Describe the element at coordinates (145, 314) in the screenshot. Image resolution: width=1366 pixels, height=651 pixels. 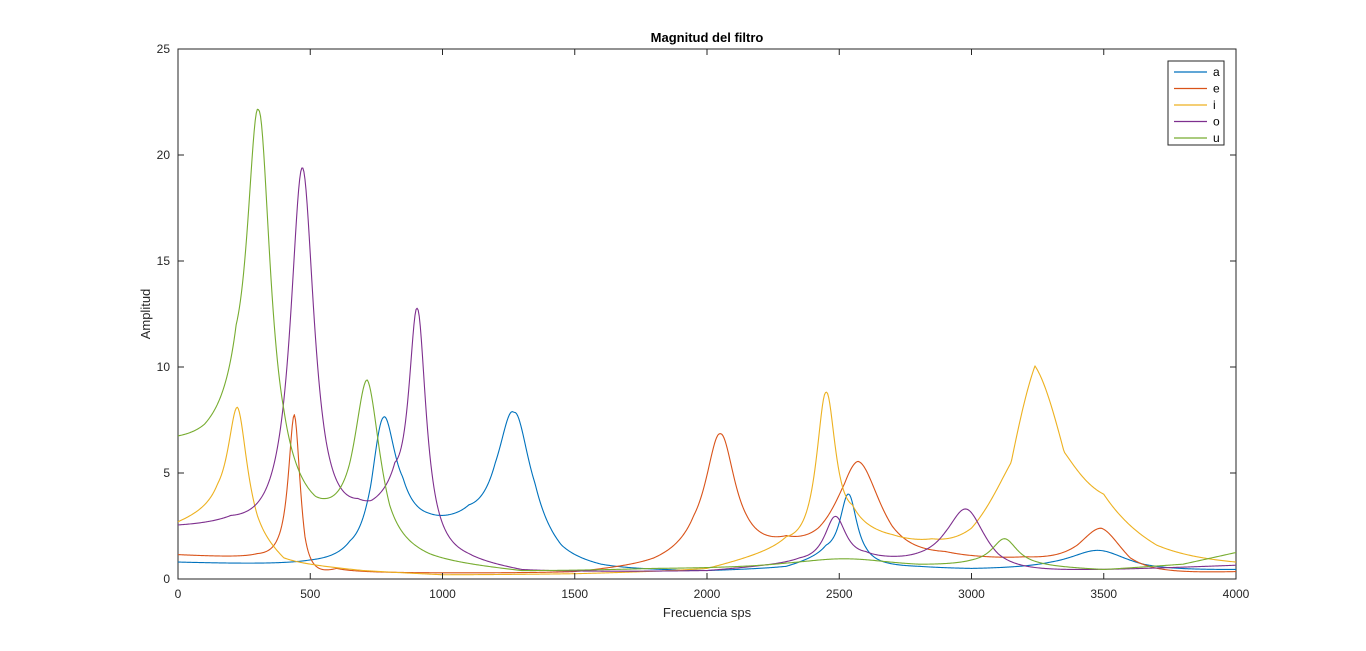
I see `y-axis-label: Amplitud` at that location.